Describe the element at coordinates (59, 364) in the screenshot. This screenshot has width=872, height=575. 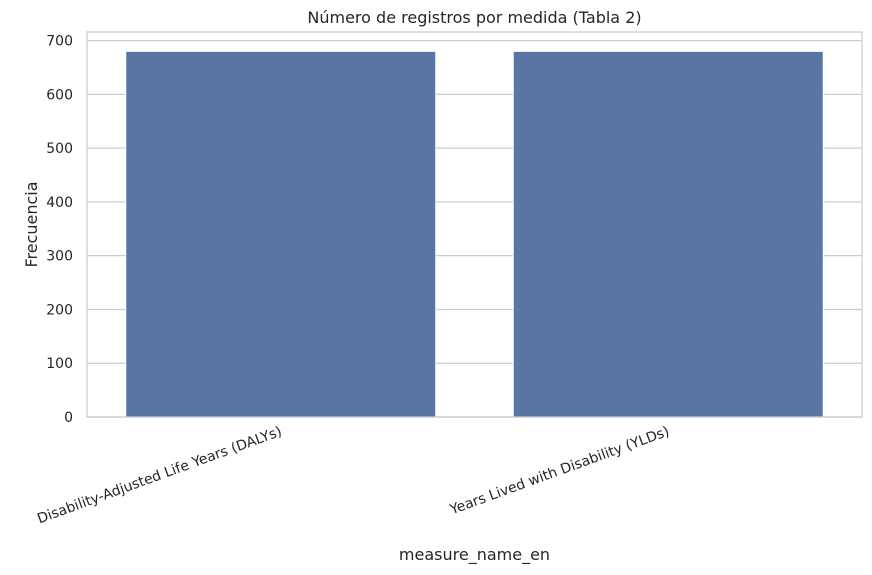
I see `y-tick-label: 100` at that location.